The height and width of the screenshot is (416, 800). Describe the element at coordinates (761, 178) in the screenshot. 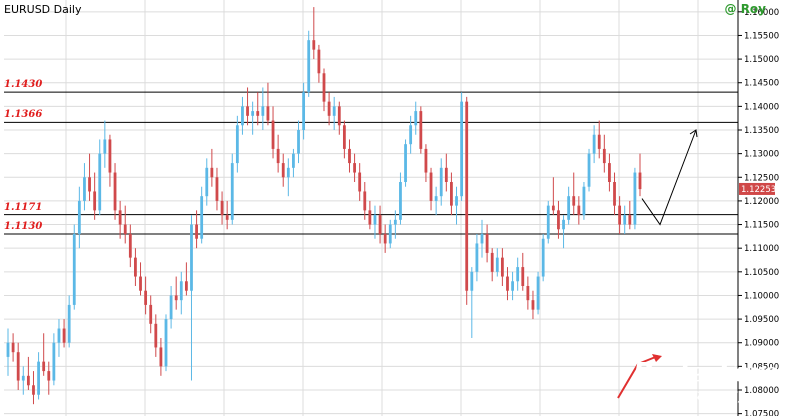

I see `y-tick-label: 1.12500` at that location.